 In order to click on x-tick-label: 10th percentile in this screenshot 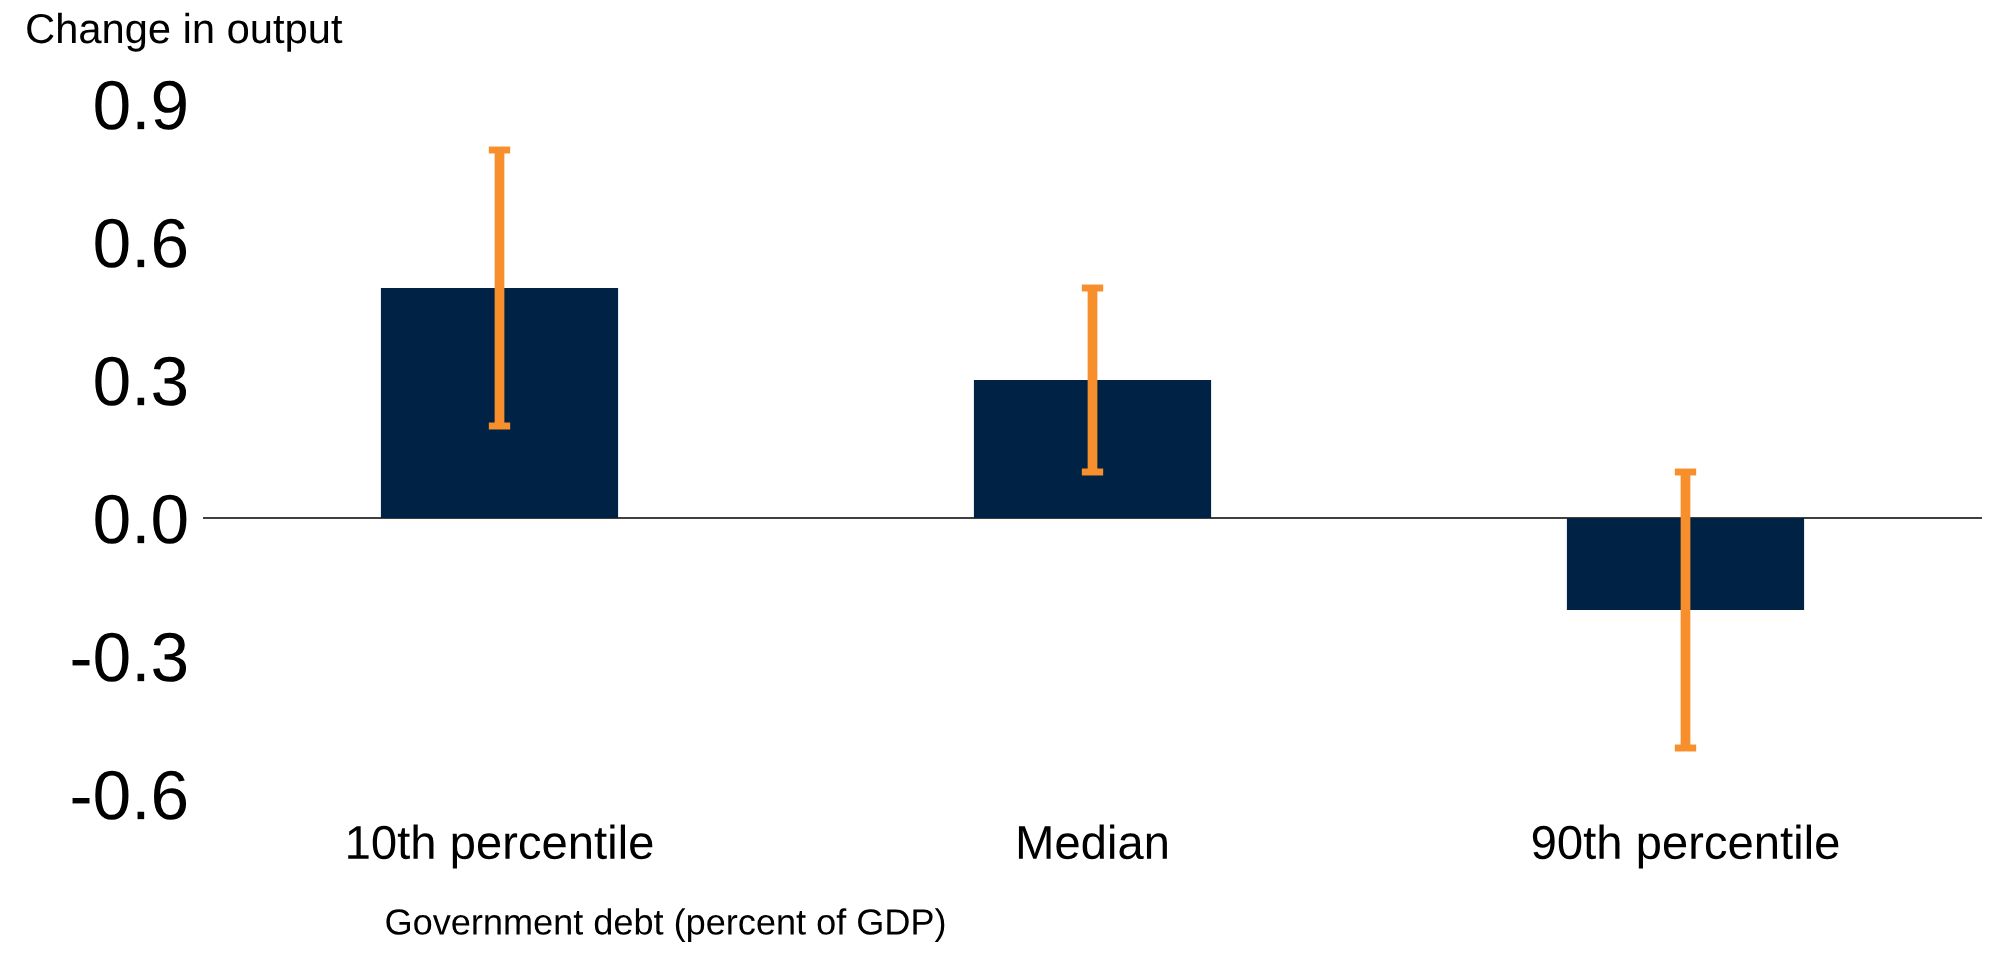, I will do `click(500, 846)`.